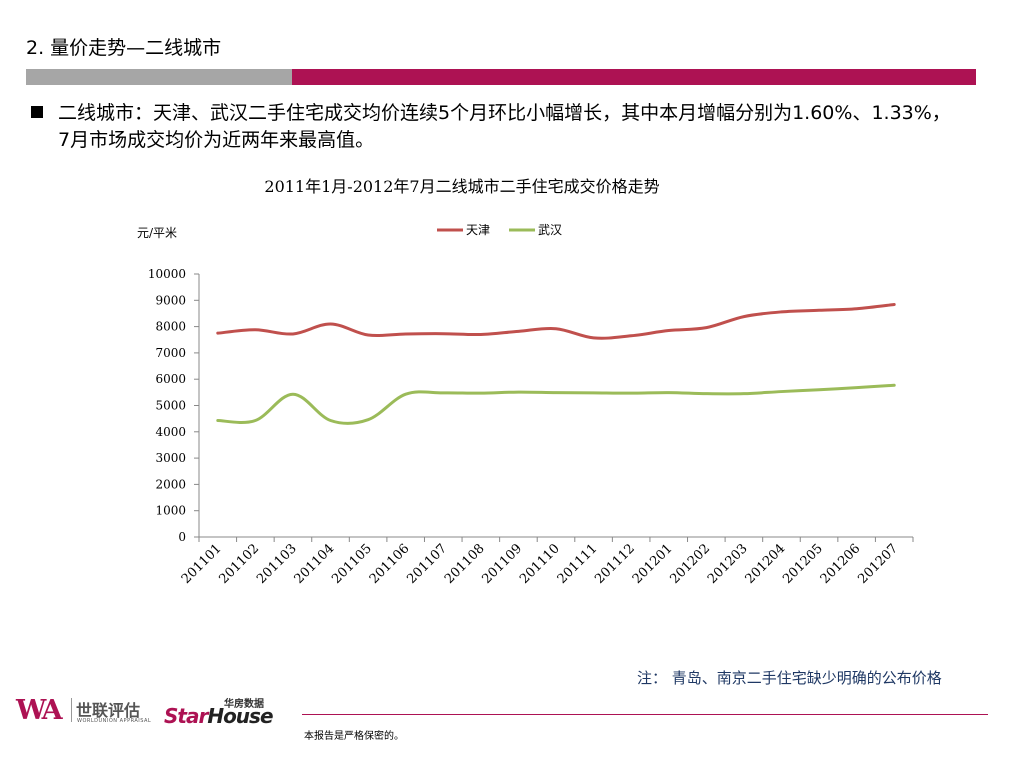 This screenshot has height=768, width=1024. I want to click on title-underline-grey, so click(159, 77).